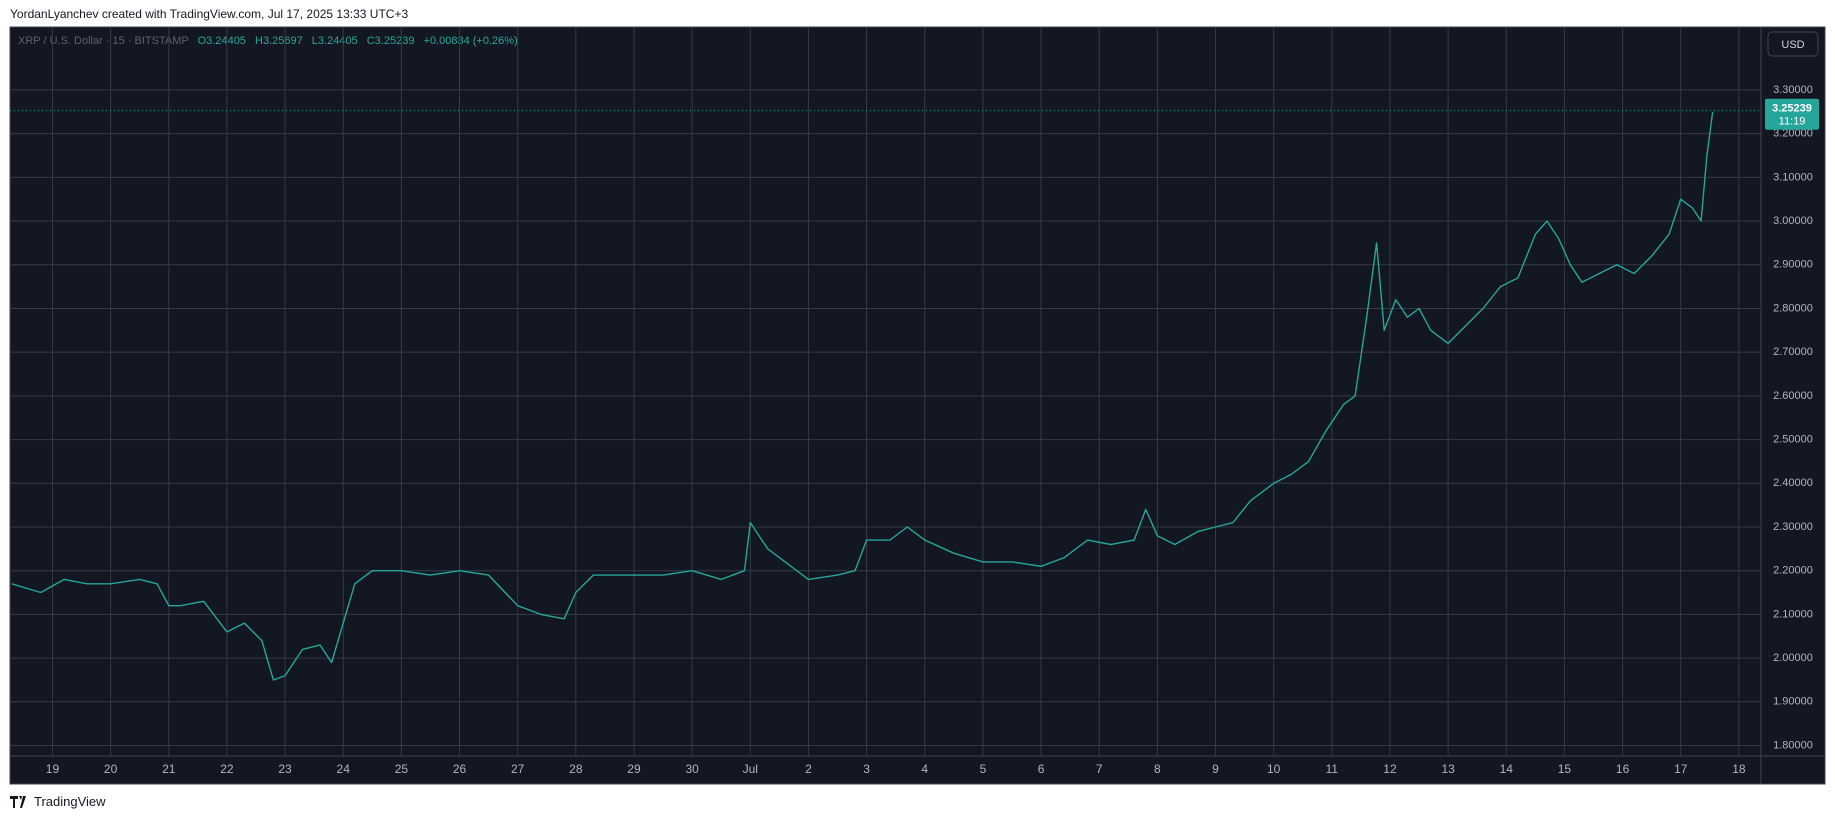 The height and width of the screenshot is (820, 1835). Describe the element at coordinates (518, 769) in the screenshot. I see `x-tick-label: 27` at that location.